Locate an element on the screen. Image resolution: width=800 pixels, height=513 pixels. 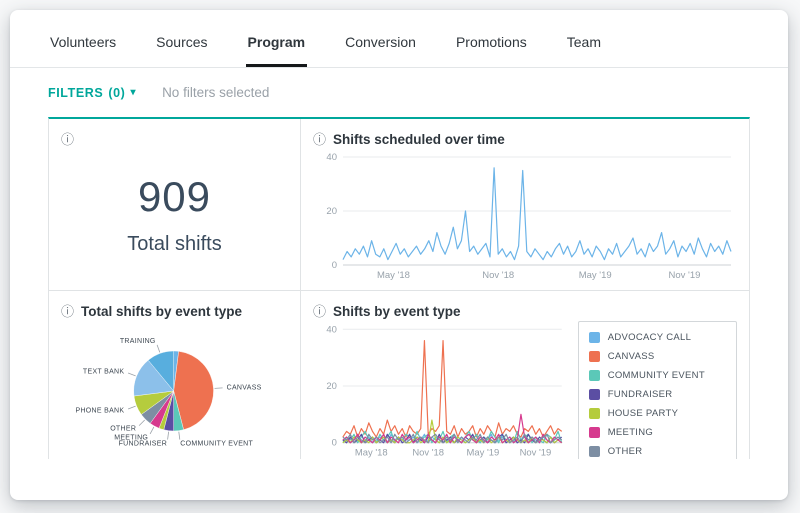
shifts-over-time-chart: 0 20 40 May '18 Nov '18 May '19 Nov '19 is located at coordinates (525, 215).